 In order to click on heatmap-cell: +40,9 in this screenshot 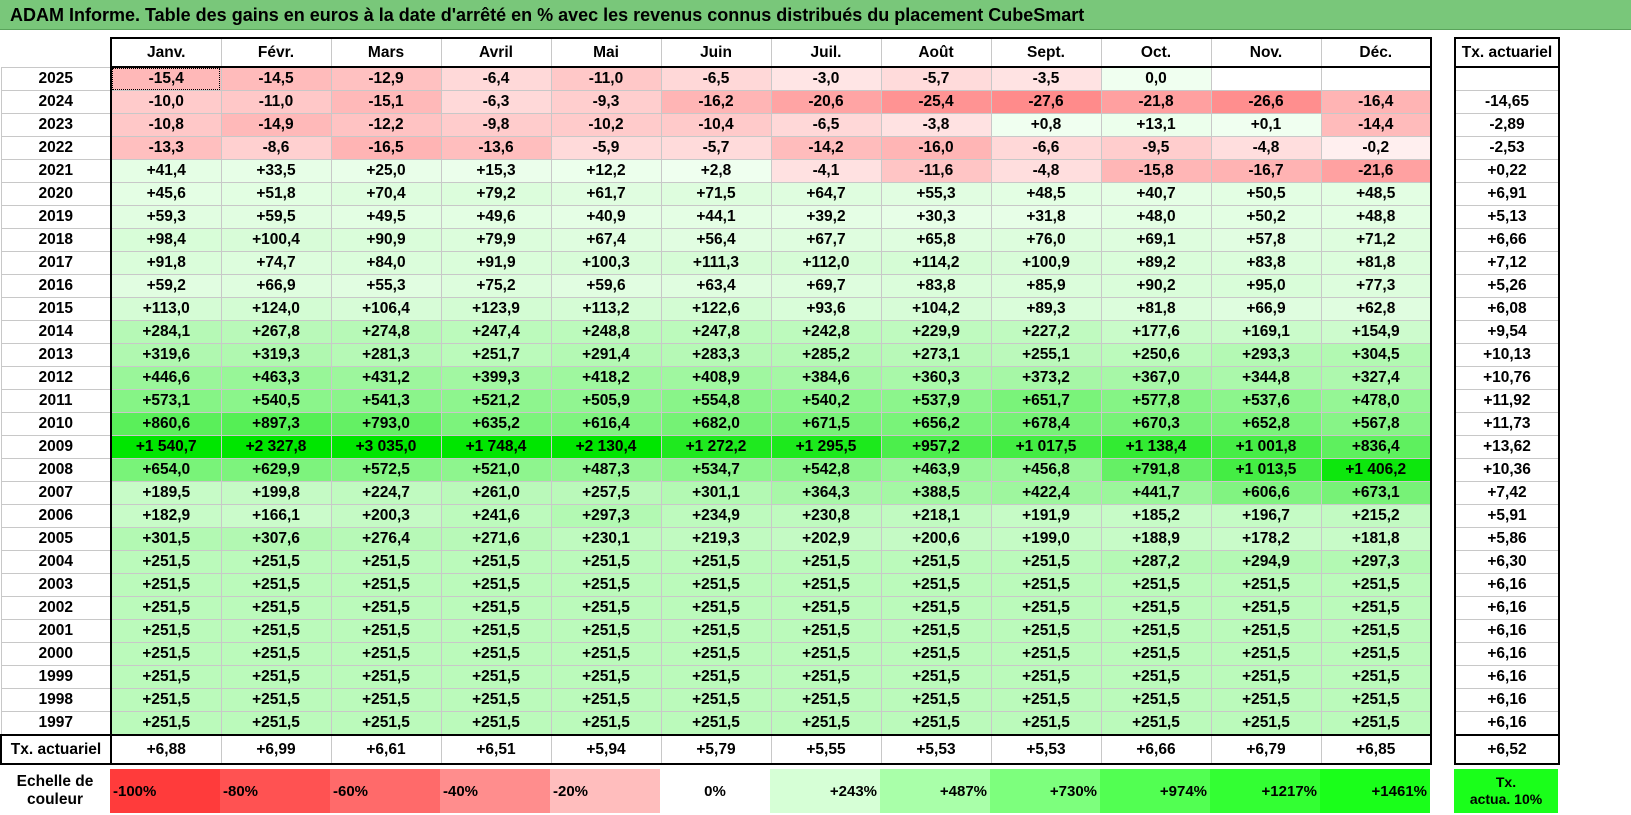, I will do `click(606, 217)`.